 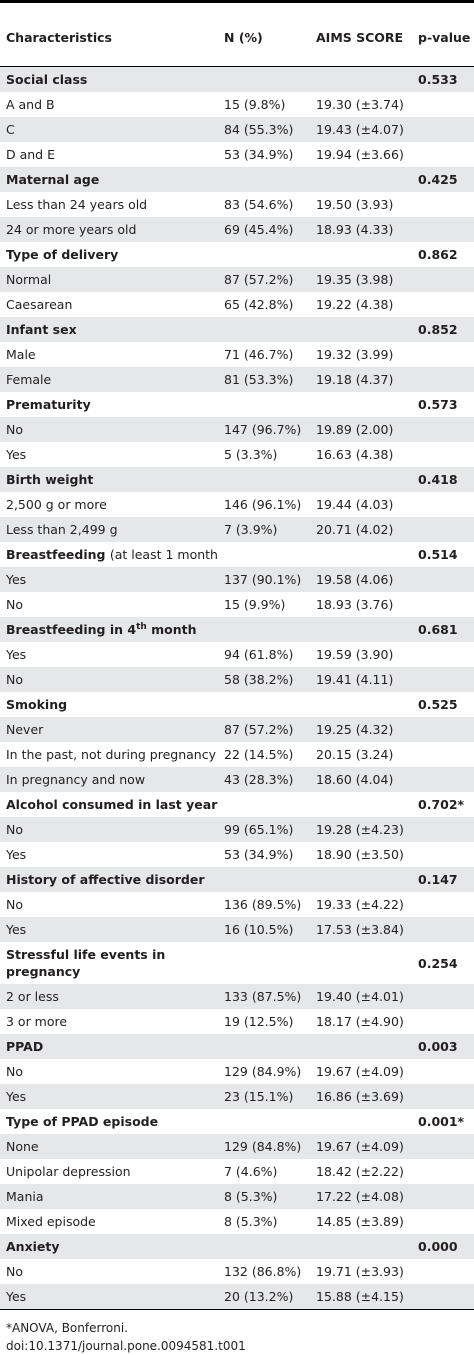 I want to click on p-cell: 0.852, so click(x=443, y=329).